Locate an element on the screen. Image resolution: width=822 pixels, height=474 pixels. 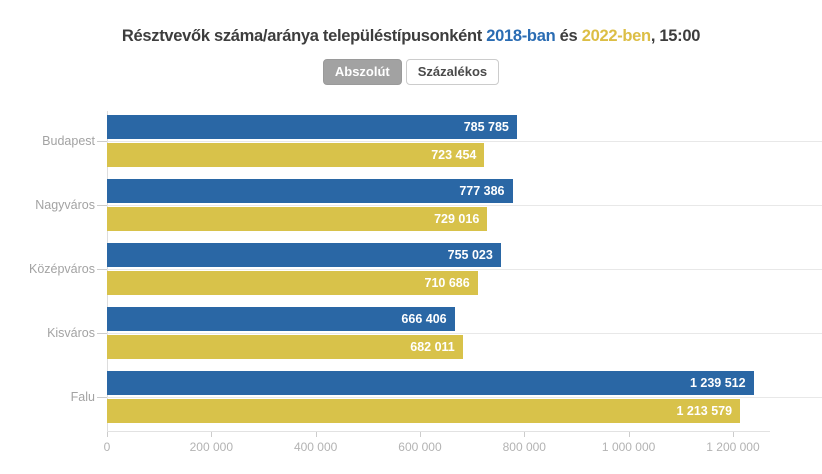
category-plot-area: 666 406 682 011 is located at coordinates (464, 333).